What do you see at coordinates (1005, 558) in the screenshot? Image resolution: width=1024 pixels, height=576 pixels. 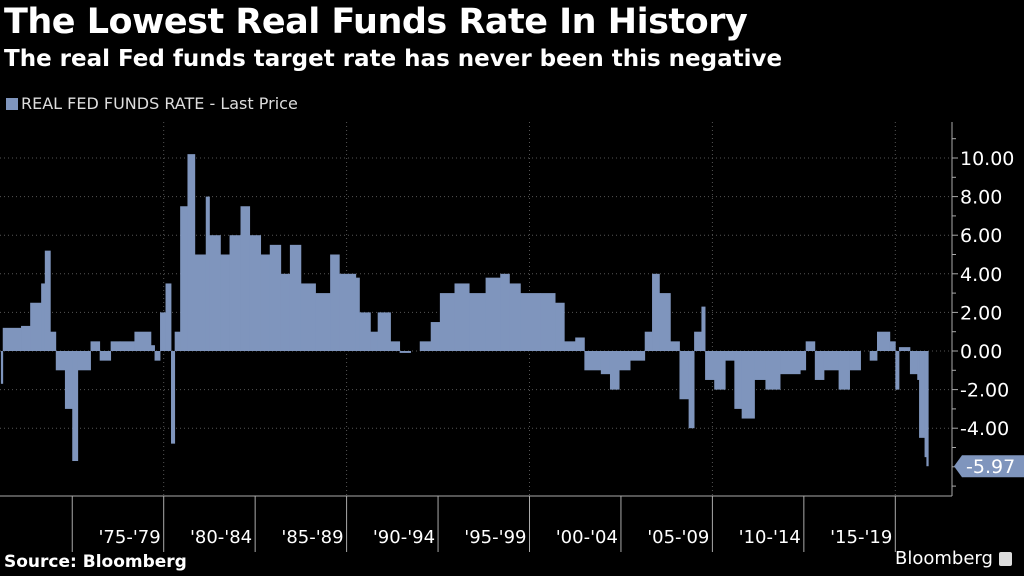 I see `chart-icon` at bounding box center [1005, 558].